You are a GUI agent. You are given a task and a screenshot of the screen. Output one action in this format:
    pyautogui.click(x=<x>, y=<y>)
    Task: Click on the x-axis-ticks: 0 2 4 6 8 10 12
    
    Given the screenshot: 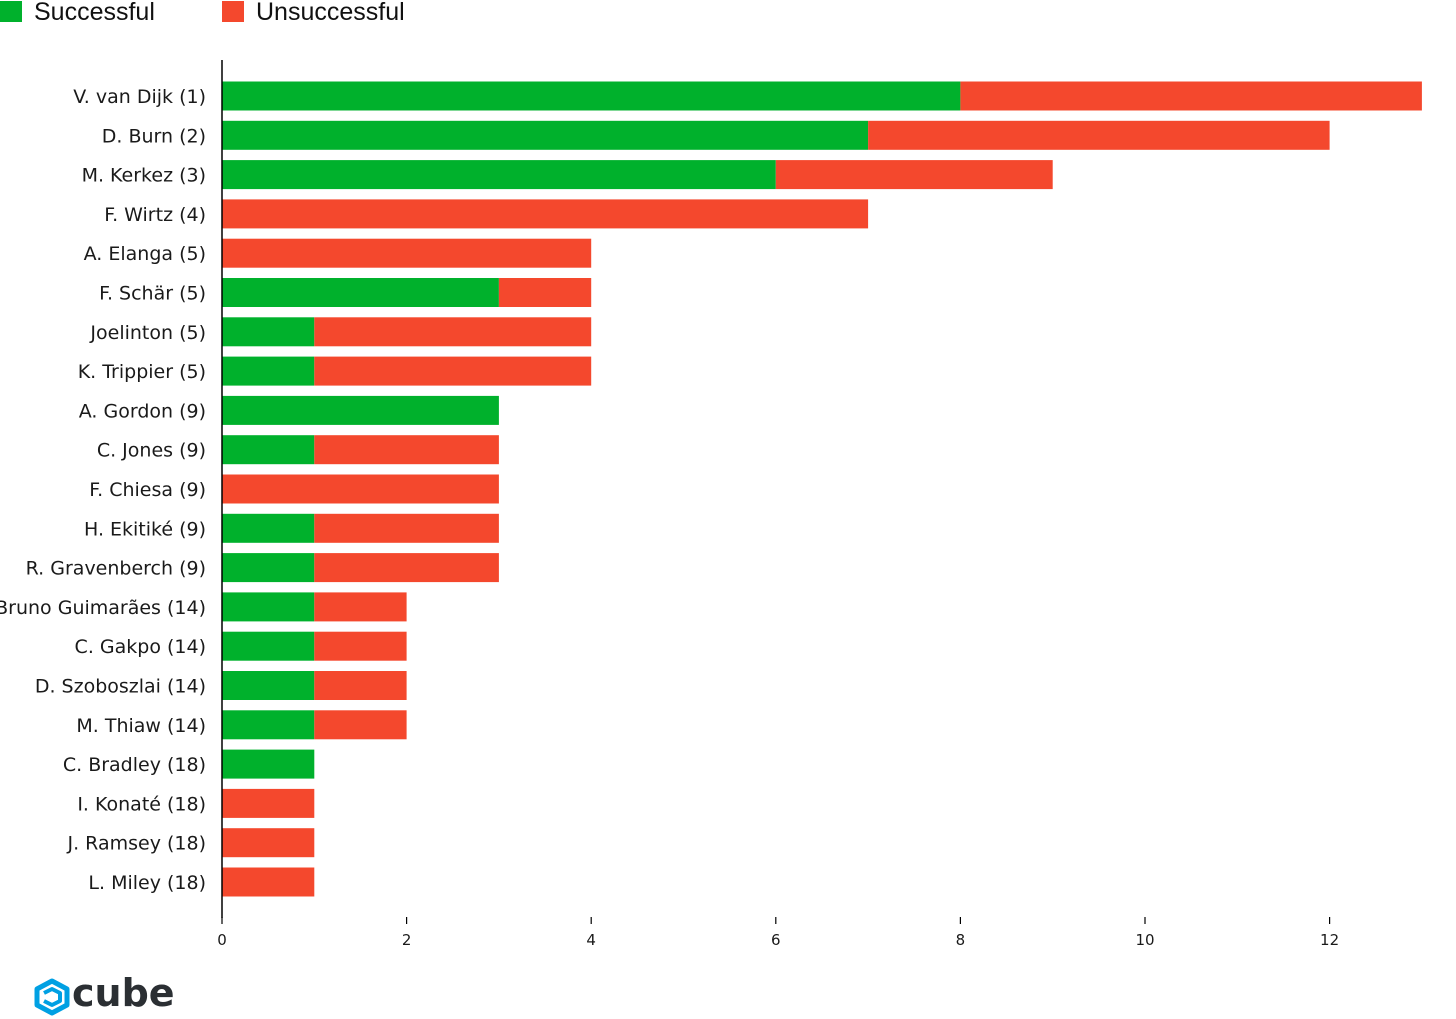 What is the action you would take?
    pyautogui.click(x=778, y=933)
    